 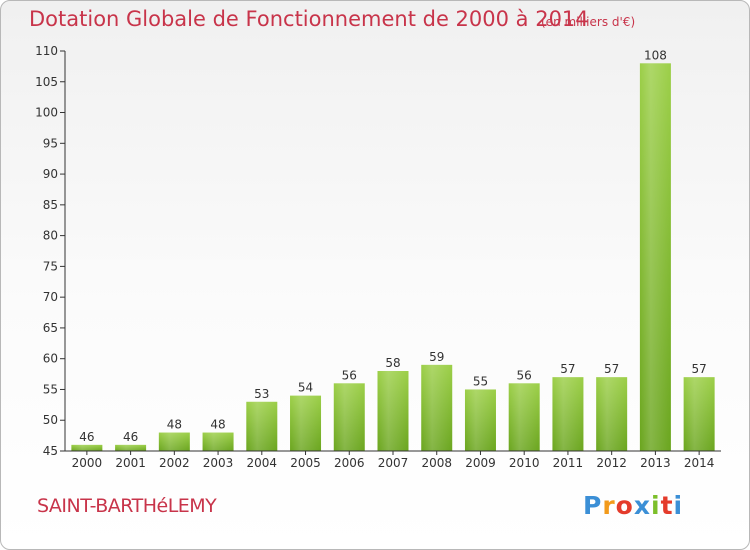 I want to click on x-tick-label: 2005, so click(x=305, y=463).